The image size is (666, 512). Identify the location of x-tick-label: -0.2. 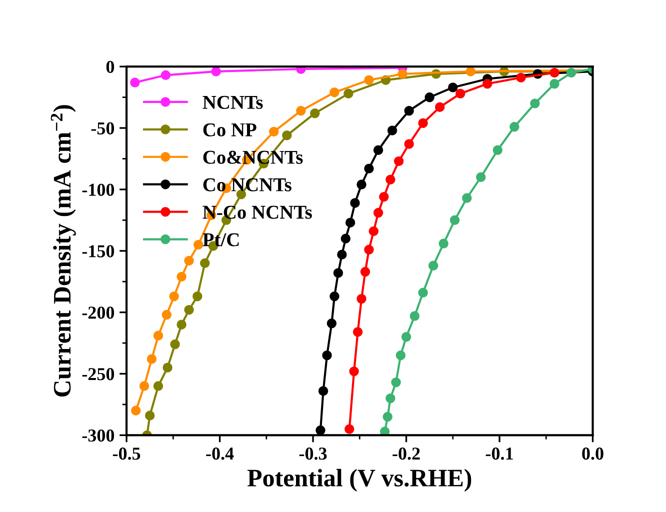
(406, 454).